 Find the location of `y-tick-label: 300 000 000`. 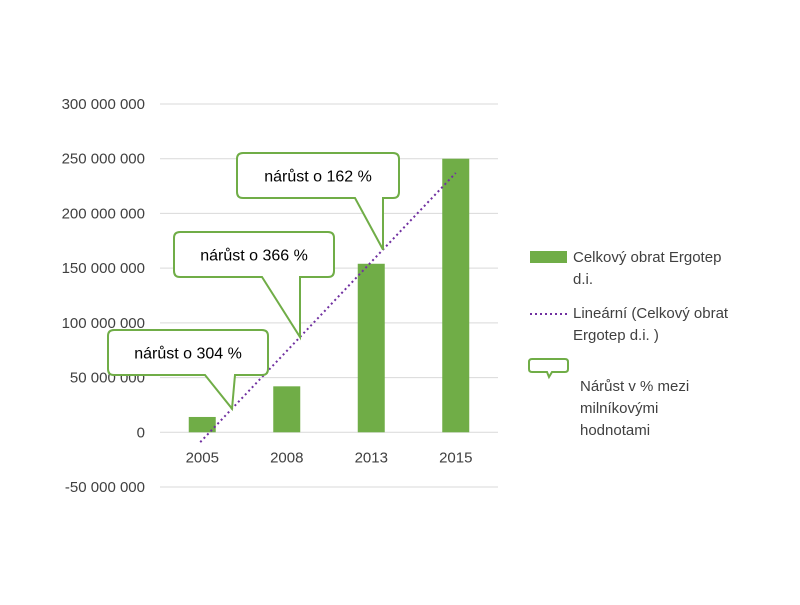

y-tick-label: 300 000 000 is located at coordinates (103, 104).